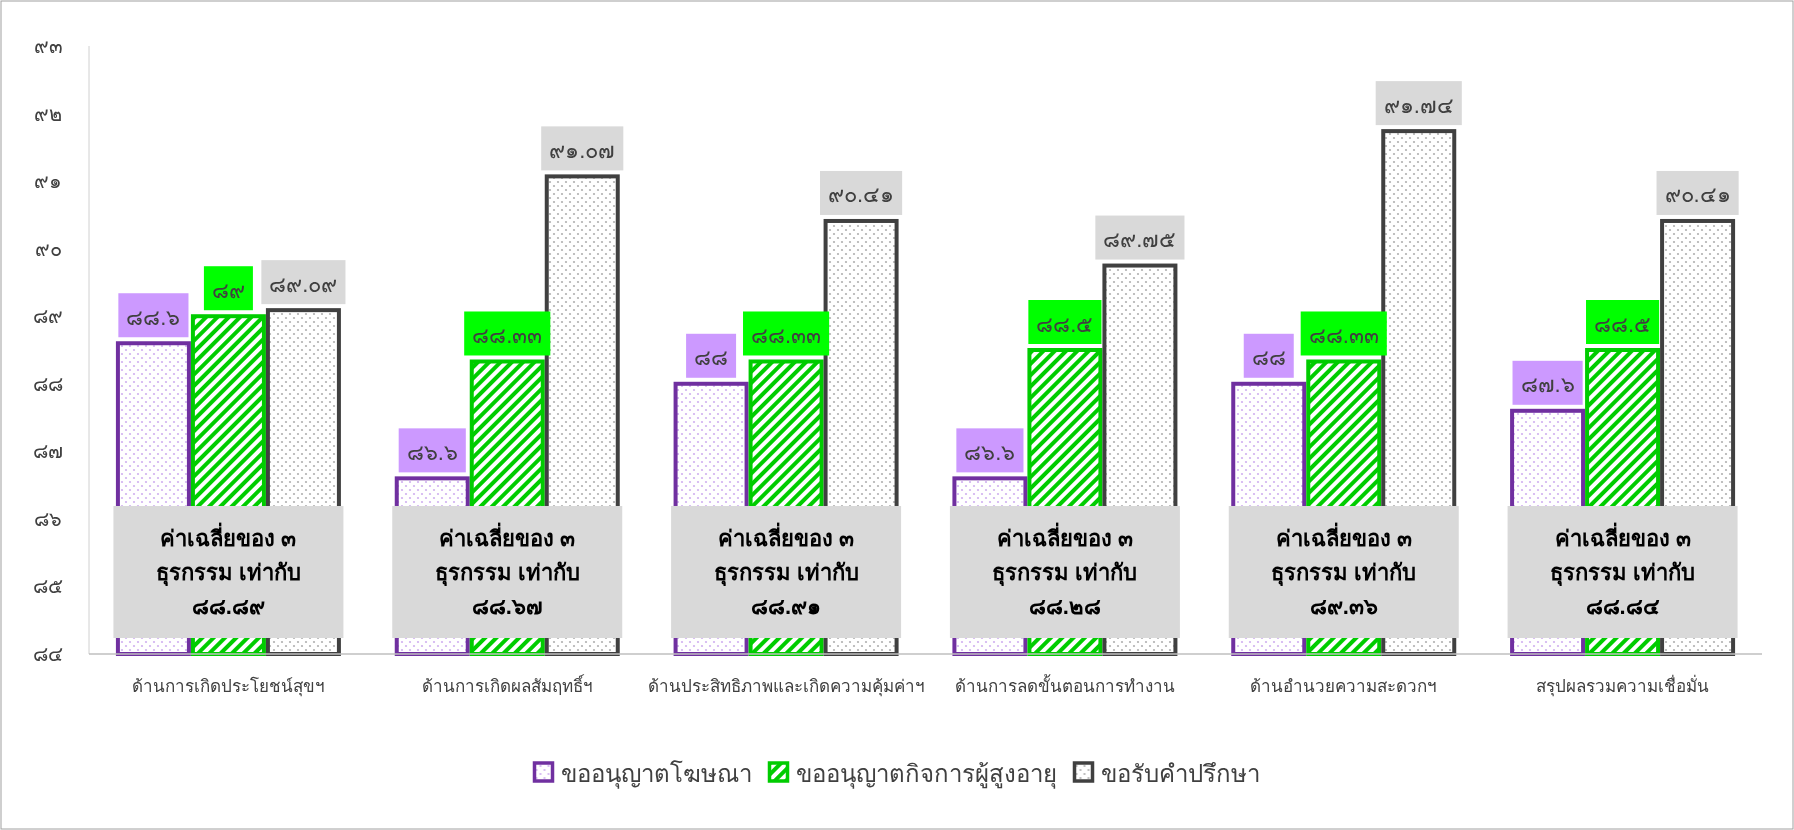 The image size is (1794, 830). Describe the element at coordinates (1547, 385) in the screenshot. I see `data-label: ๘๗.๖` at that location.